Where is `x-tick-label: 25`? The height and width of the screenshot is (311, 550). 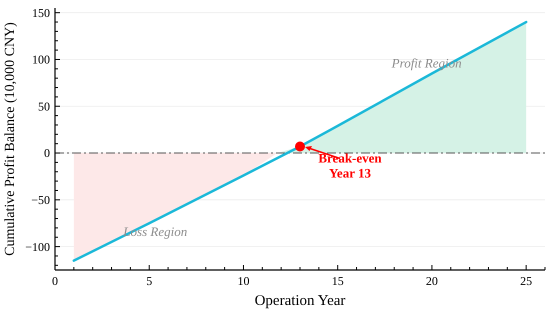 x-tick-label: 25 is located at coordinates (526, 281).